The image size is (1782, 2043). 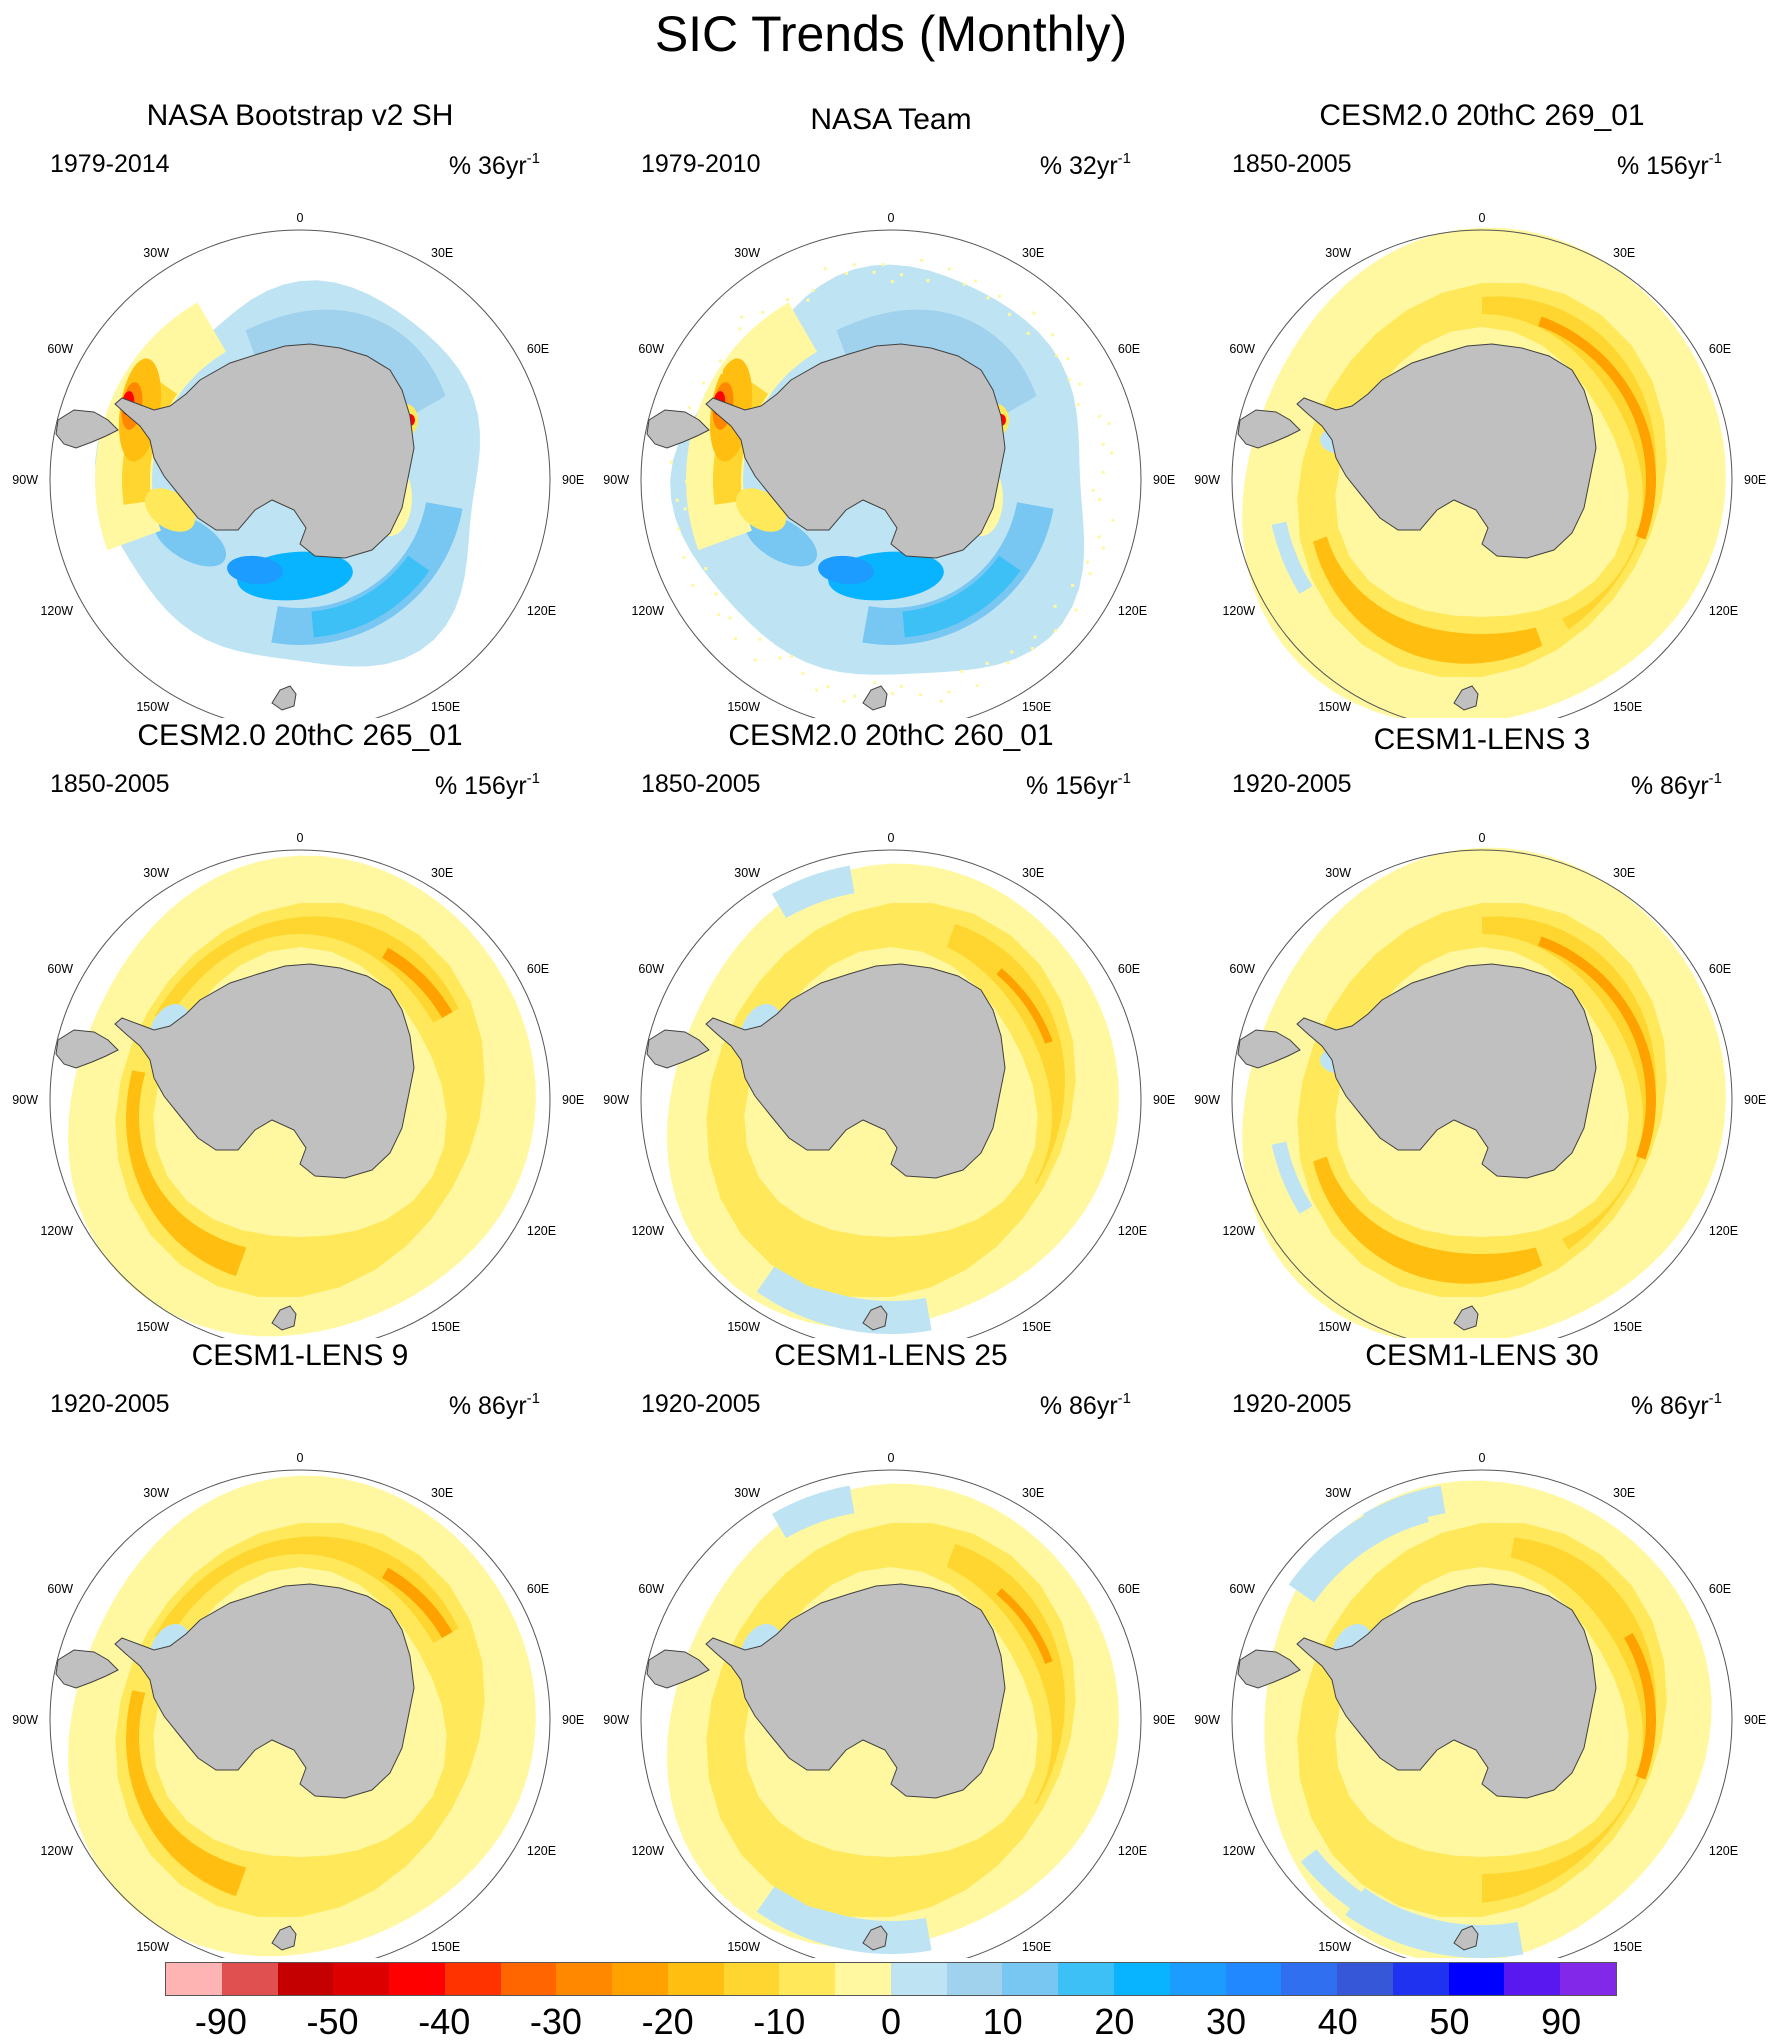 What do you see at coordinates (1238, 611) in the screenshot?
I see `longitude-label: 120W` at bounding box center [1238, 611].